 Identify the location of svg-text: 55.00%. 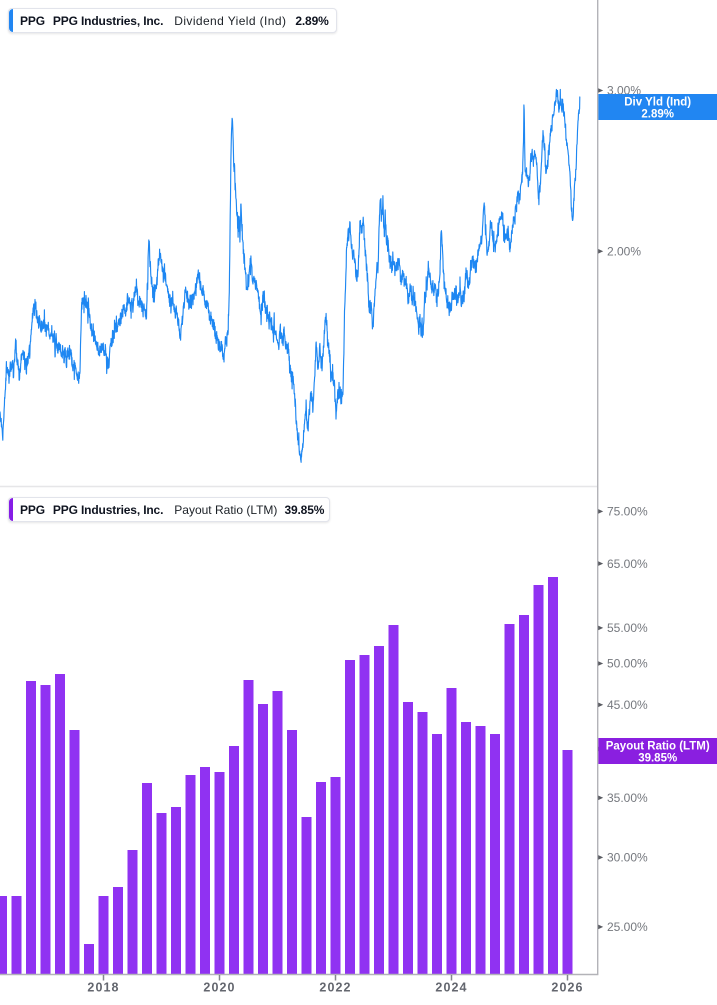
(627, 628).